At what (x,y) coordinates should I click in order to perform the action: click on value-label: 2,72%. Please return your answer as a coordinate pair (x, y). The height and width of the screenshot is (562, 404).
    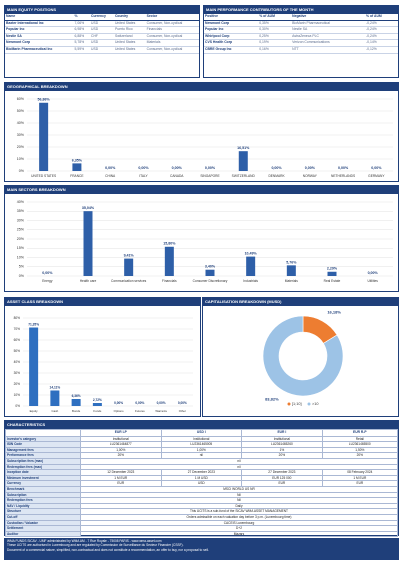
    Looking at the image, I should click on (97, 400).